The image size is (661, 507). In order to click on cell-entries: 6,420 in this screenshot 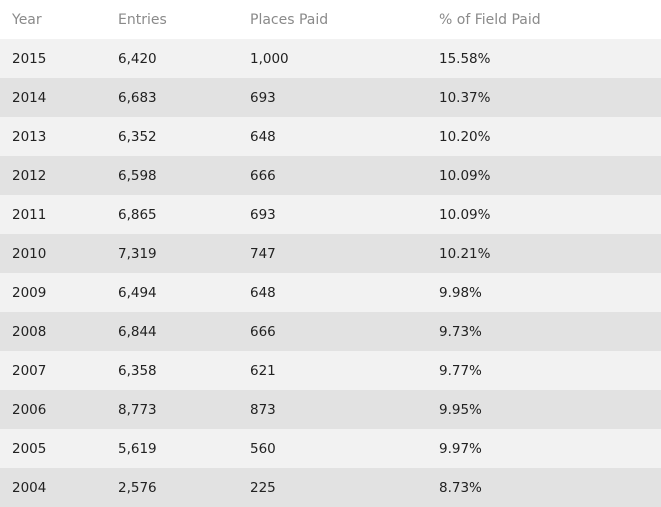, I will do `click(172, 58)`.